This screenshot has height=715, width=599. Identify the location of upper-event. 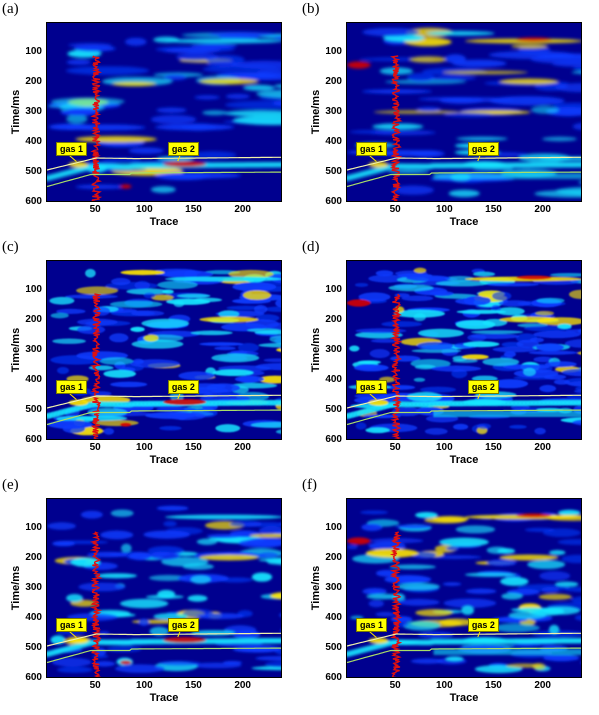
(229, 319).